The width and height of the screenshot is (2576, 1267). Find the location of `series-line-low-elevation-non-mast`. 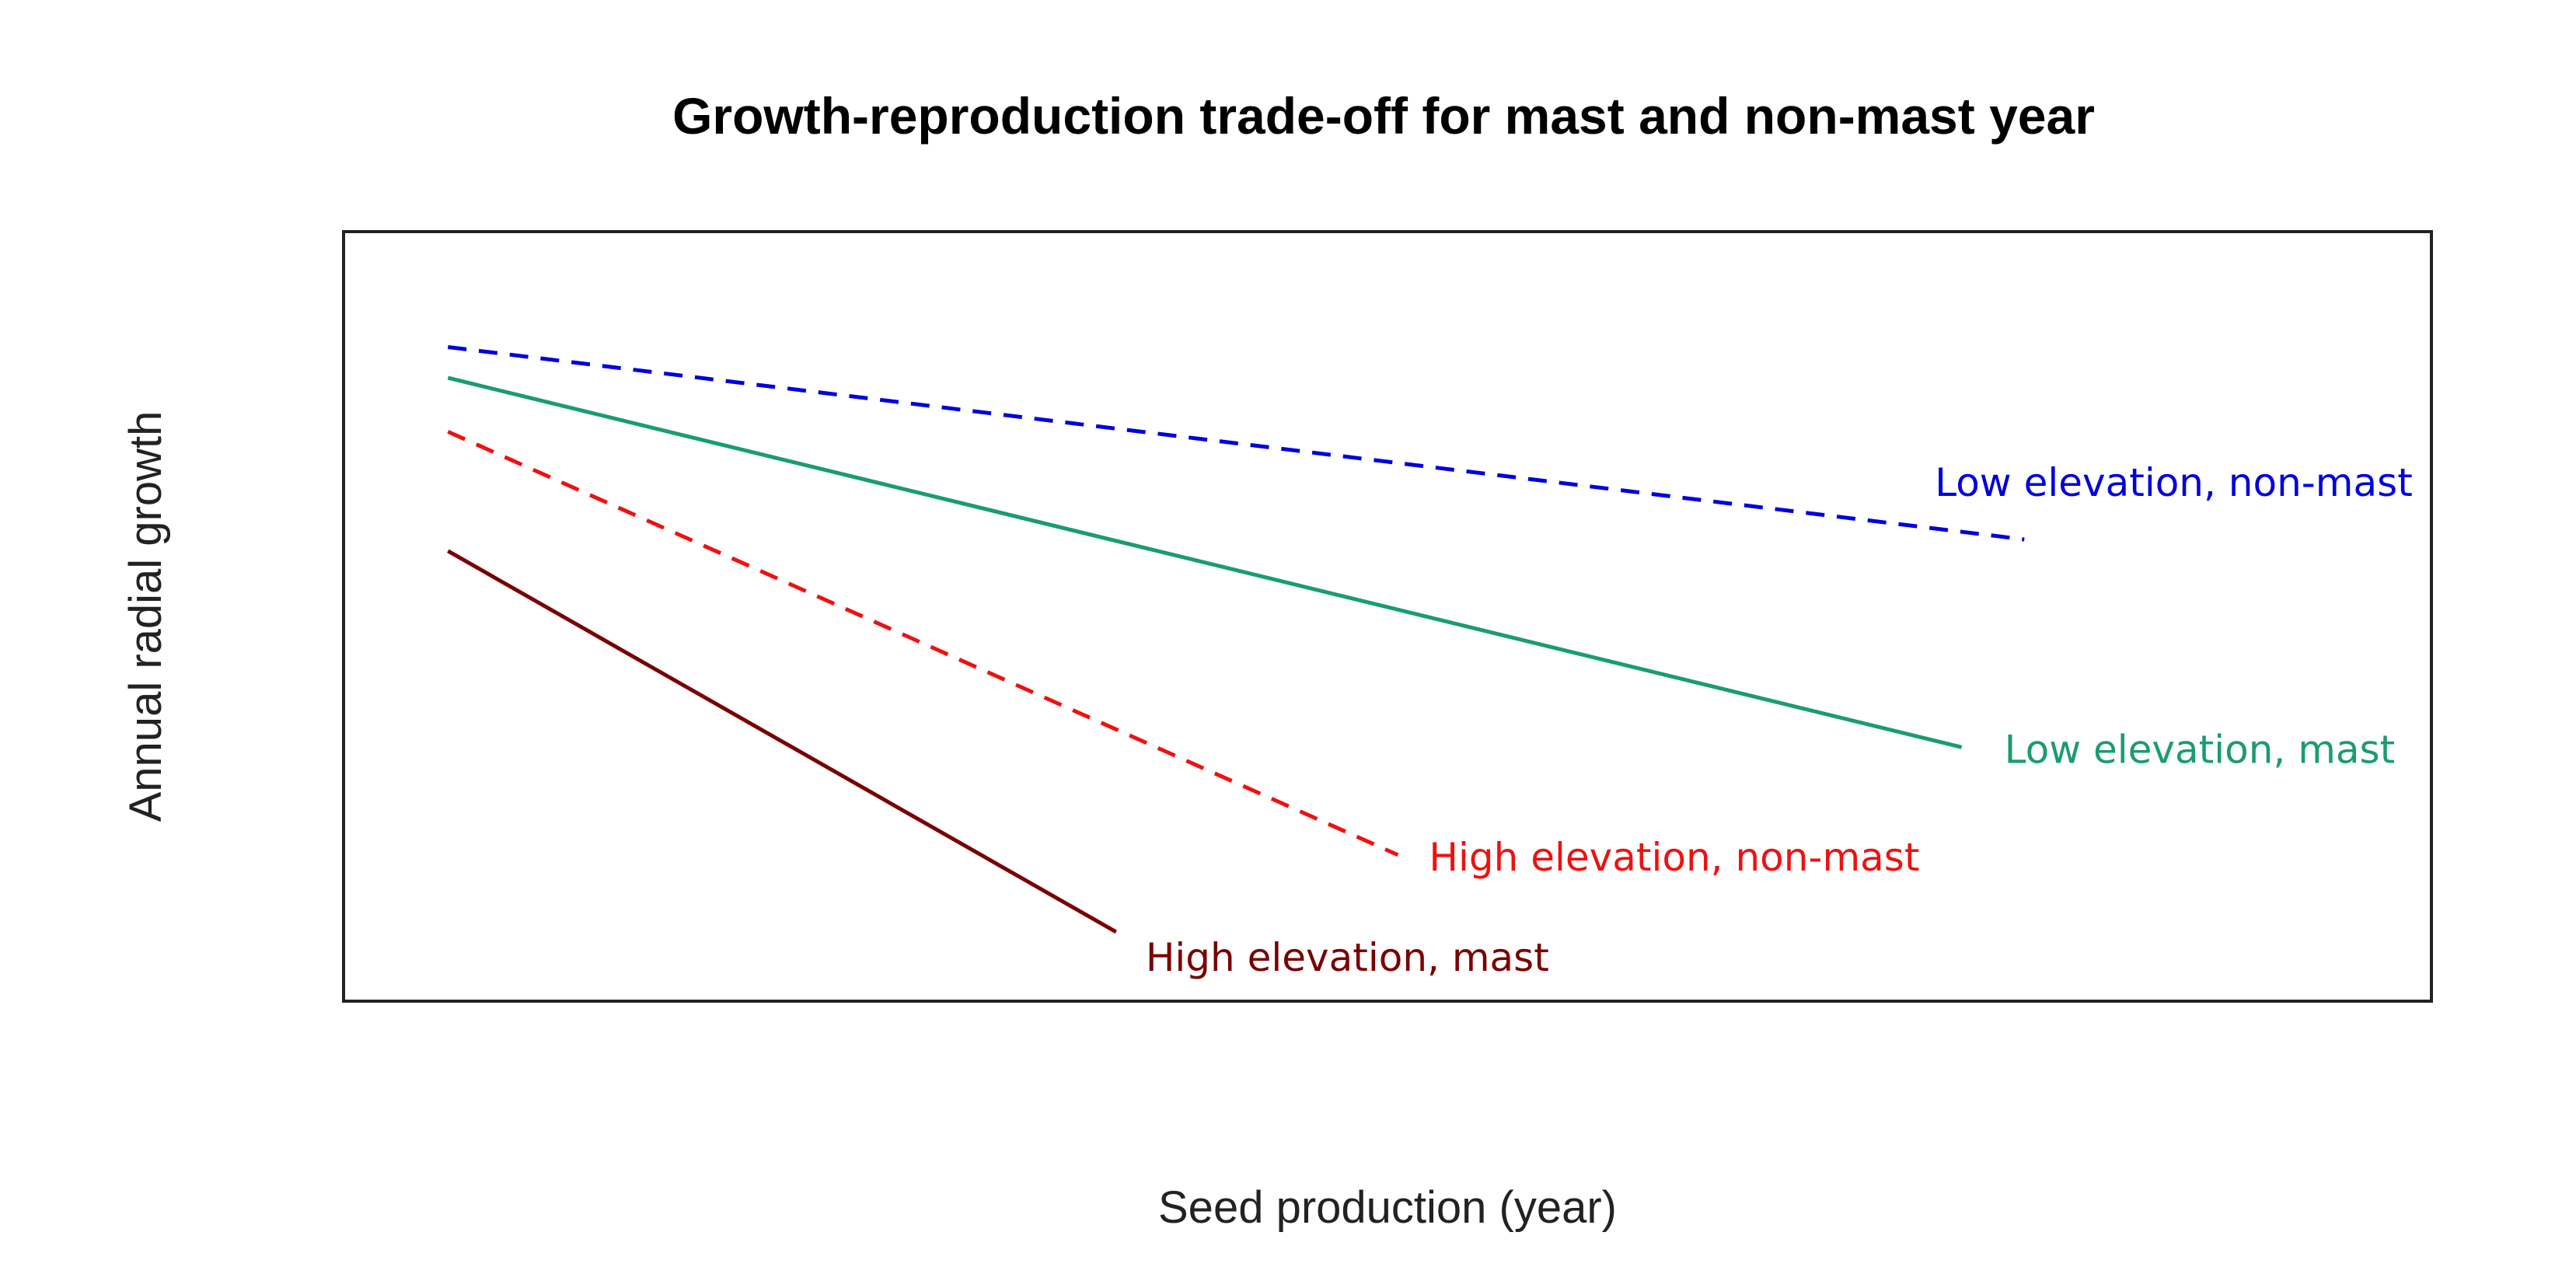

series-line-low-elevation-non-mast is located at coordinates (1236, 443).